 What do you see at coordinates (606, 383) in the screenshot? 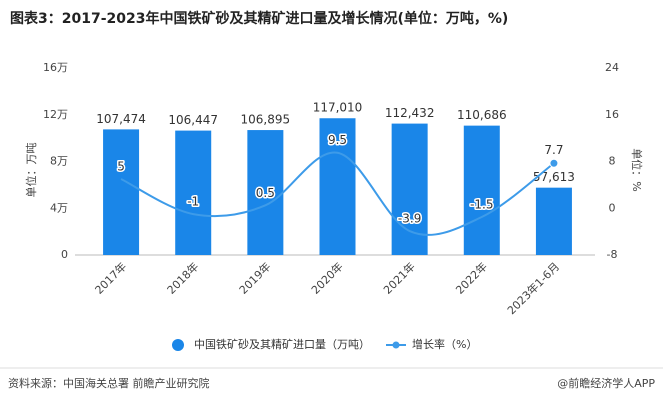
I see `credit: @前瞻经济学人APP` at bounding box center [606, 383].